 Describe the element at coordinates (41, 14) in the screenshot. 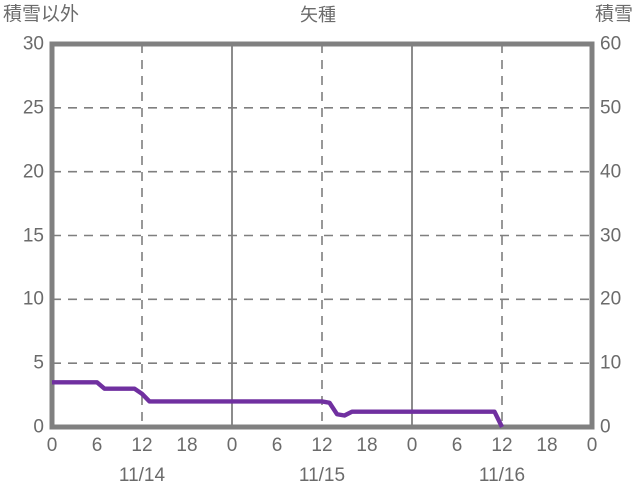

I see `left-axis-caption: 積雪以外` at that location.